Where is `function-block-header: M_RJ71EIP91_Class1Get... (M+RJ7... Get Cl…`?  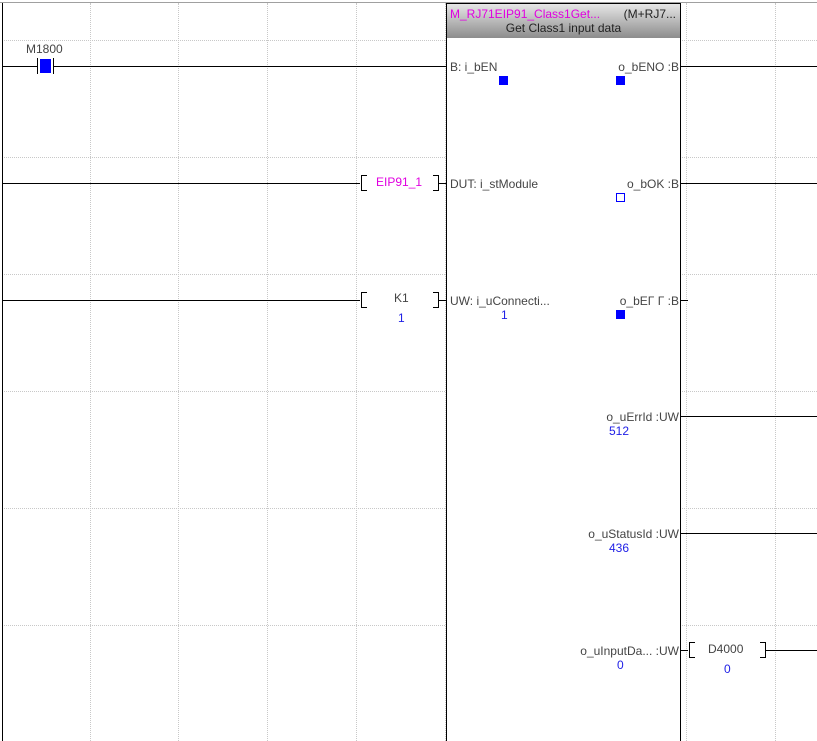
function-block-header: M_RJ71EIP91_Class1Get... (M+RJ7... Get Cl… is located at coordinates (563, 21).